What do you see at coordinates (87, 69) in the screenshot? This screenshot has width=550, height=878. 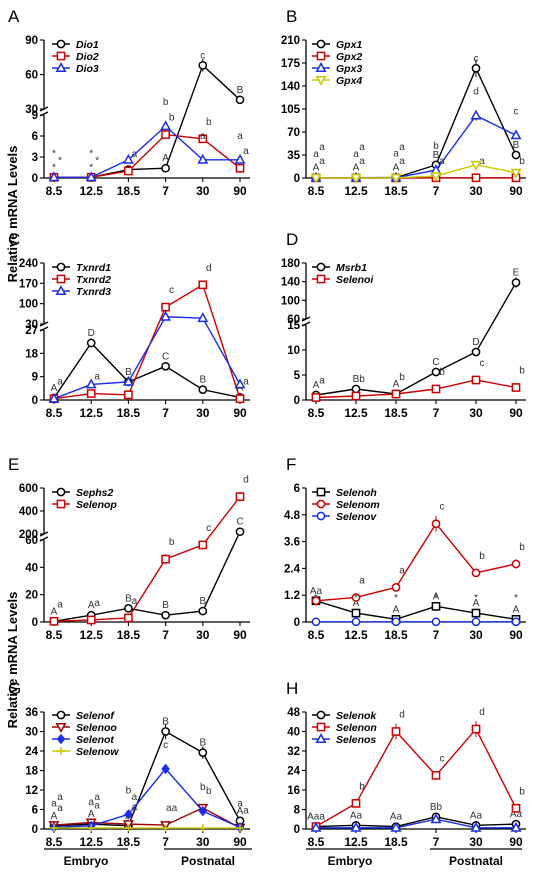 I see `legend-label: Dio3` at bounding box center [87, 69].